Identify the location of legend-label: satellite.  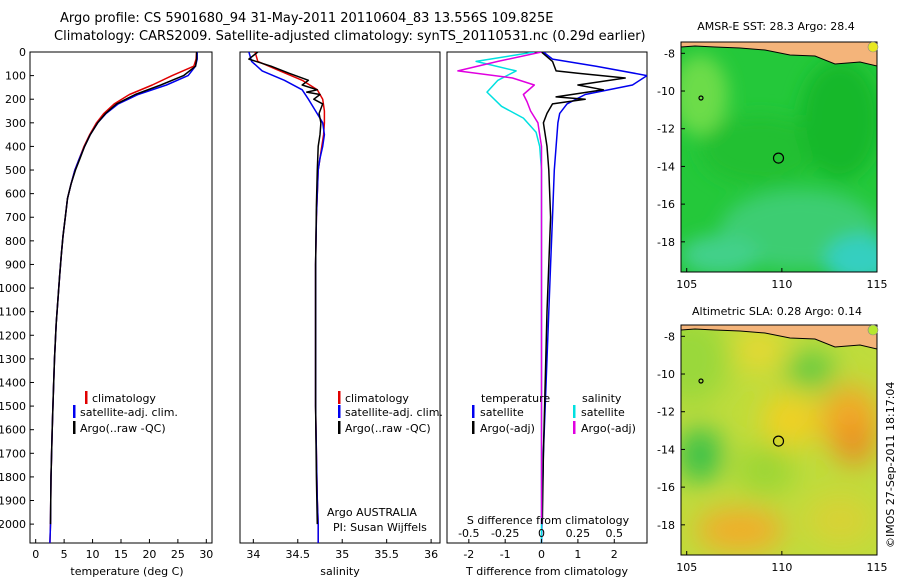
(603, 412).